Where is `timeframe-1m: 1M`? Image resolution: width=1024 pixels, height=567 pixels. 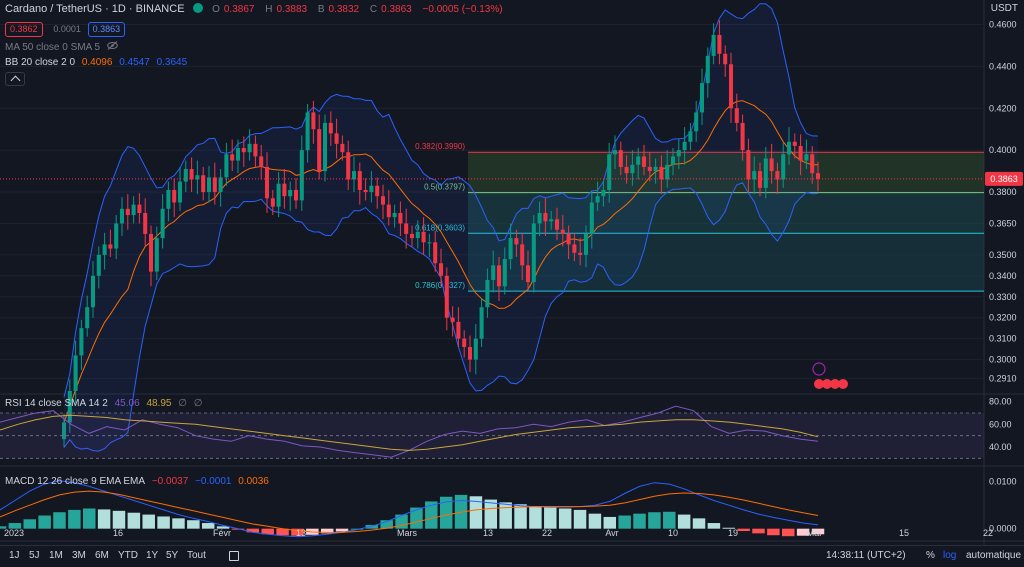 timeframe-1m: 1M is located at coordinates (56, 555).